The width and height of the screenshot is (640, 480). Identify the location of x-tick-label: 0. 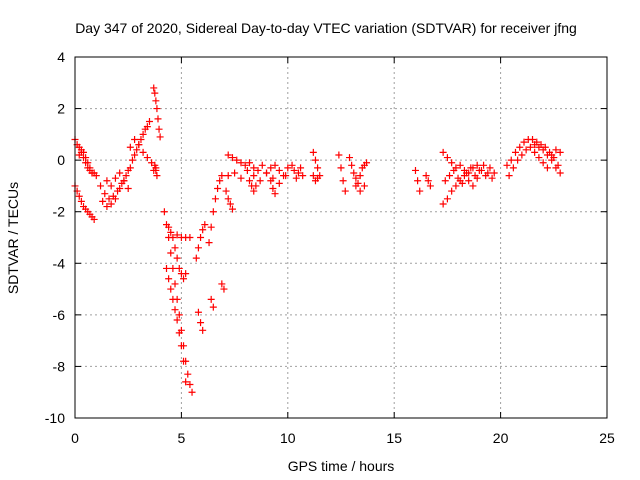
(75, 438).